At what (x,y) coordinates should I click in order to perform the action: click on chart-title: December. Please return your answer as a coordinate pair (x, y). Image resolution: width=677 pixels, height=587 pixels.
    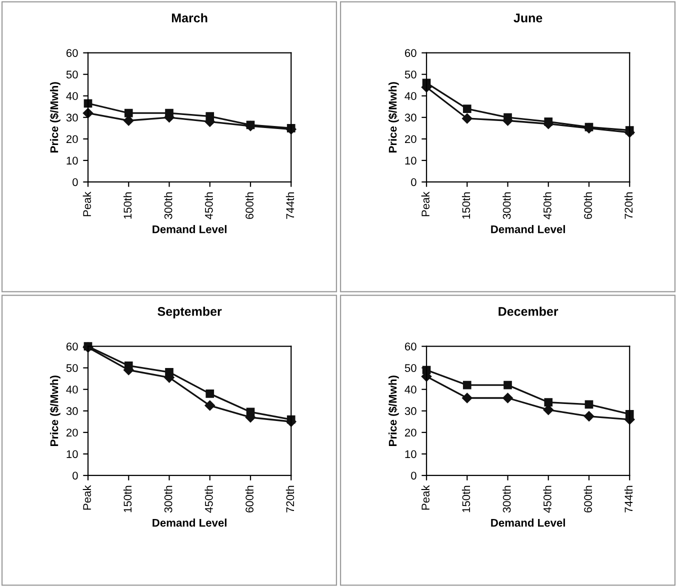
    Looking at the image, I should click on (528, 311).